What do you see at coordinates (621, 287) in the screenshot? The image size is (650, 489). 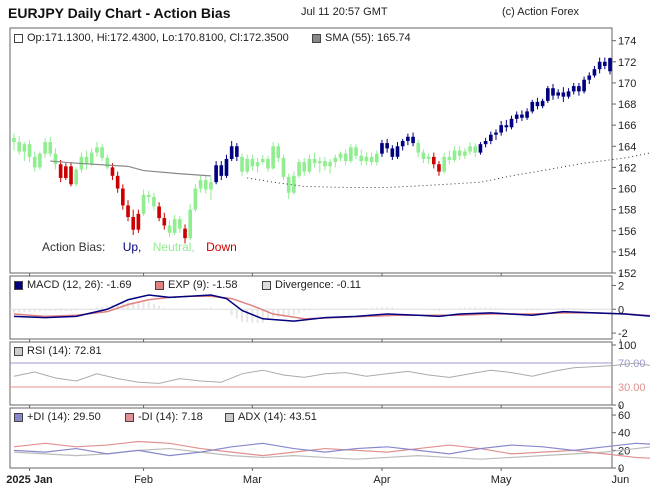 I see `y-tick-label: 2` at bounding box center [621, 287].